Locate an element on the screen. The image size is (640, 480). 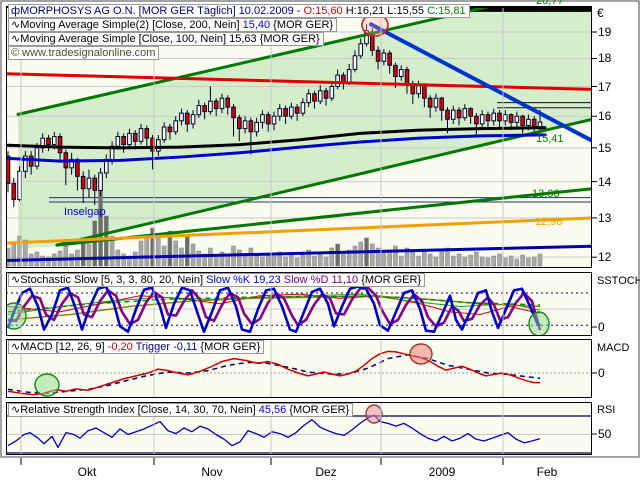
close-value: C:15,81 is located at coordinates (446, 11).